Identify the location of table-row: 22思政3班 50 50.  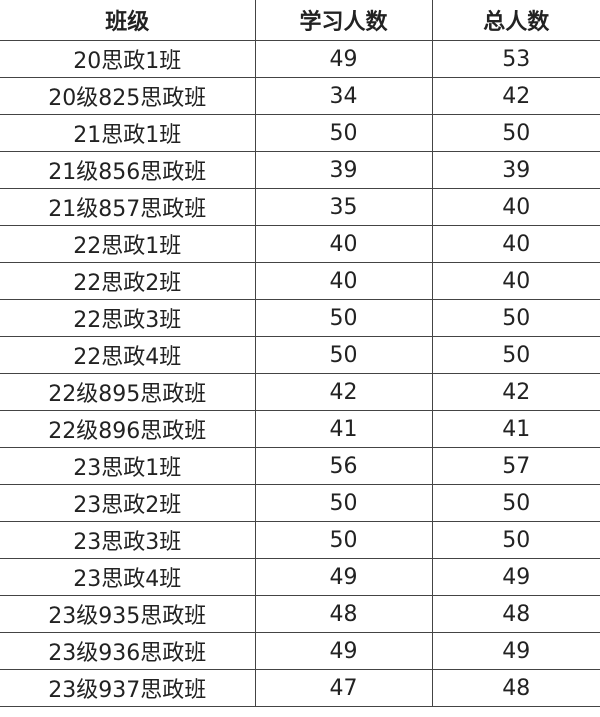
(300, 318).